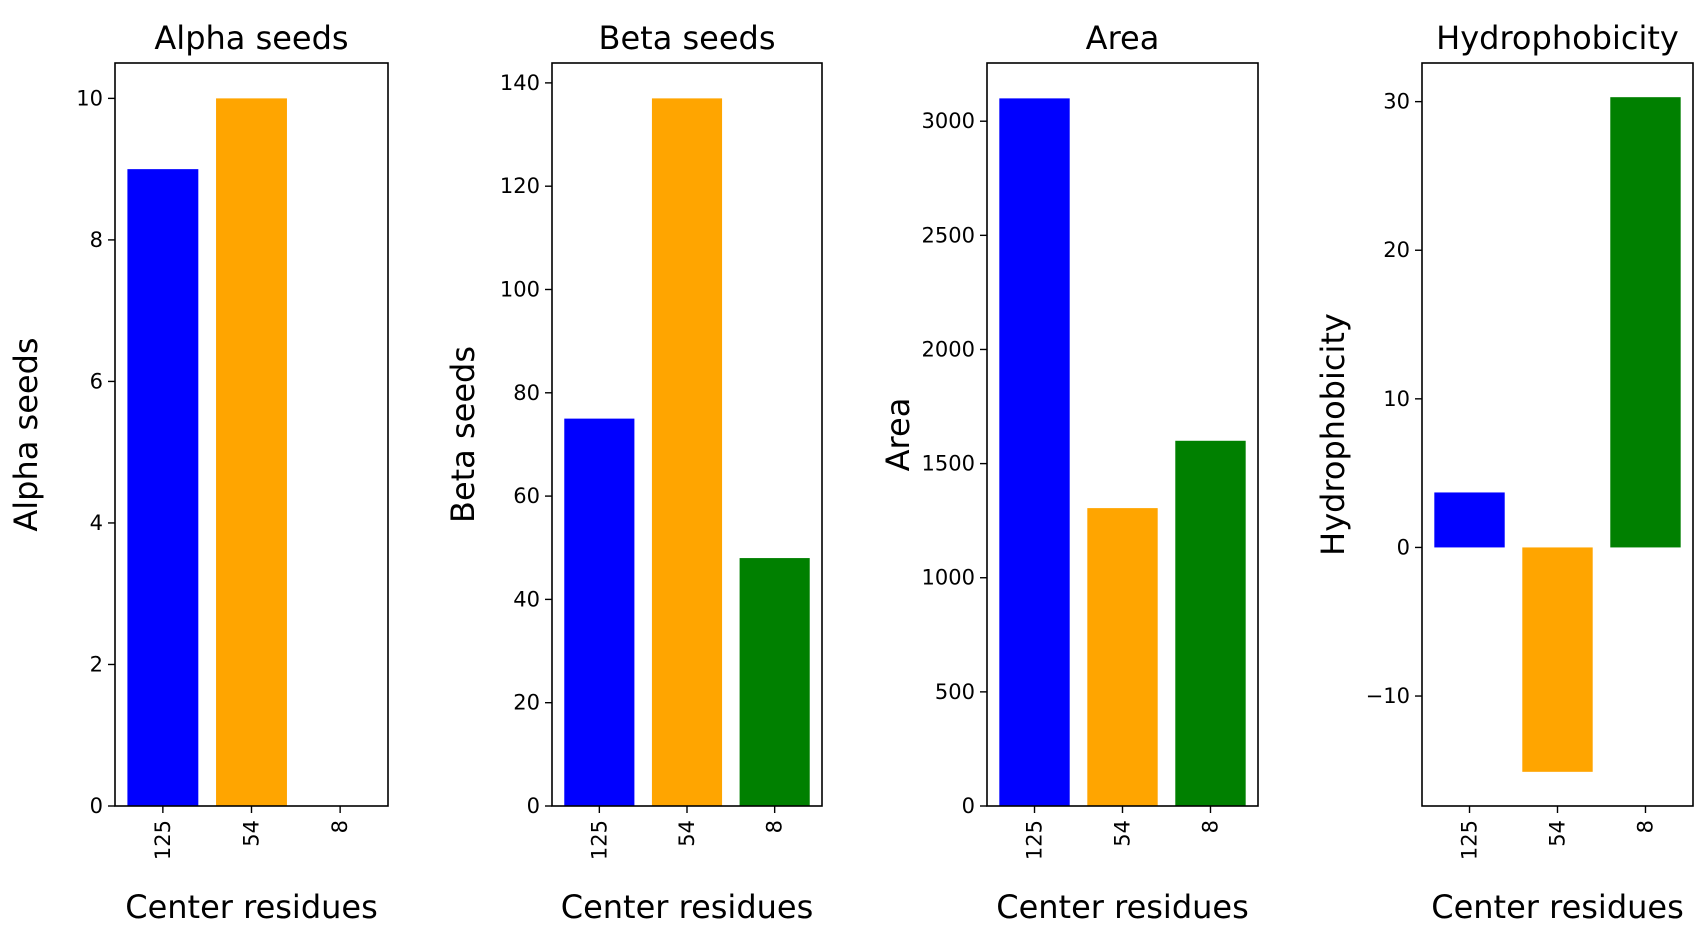 The width and height of the screenshot is (1706, 937). I want to click on y-tick-label: 500, so click(955, 692).